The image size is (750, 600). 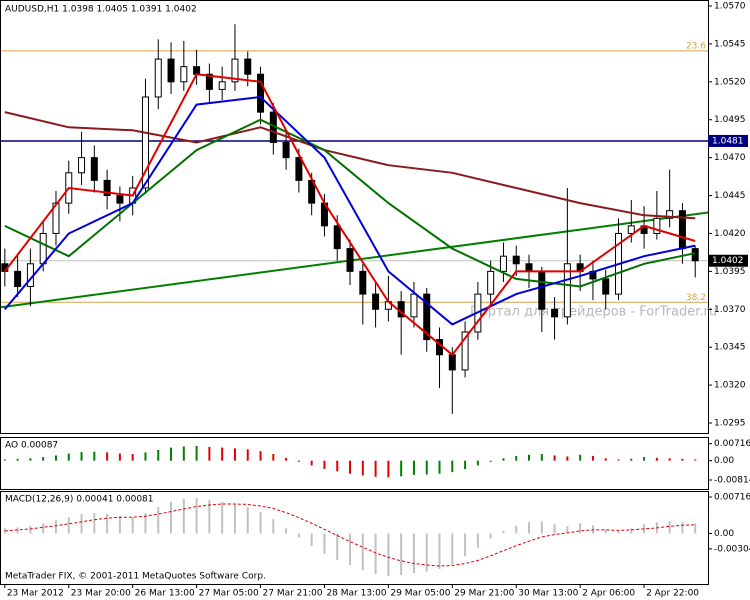 I want to click on chart-title: AUDUSD,H1 1.0398 1.0405 1.0391 1.0402, so click(x=101, y=10).